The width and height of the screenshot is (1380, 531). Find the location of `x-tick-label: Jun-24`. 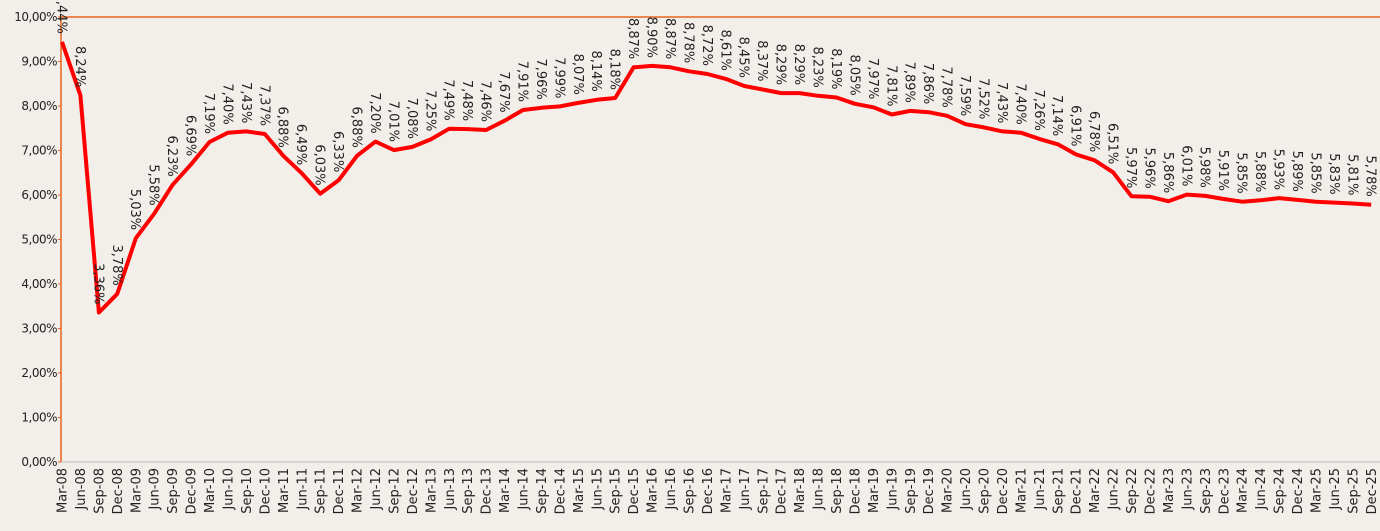

x-tick-label: Jun-24 is located at coordinates (1261, 489).